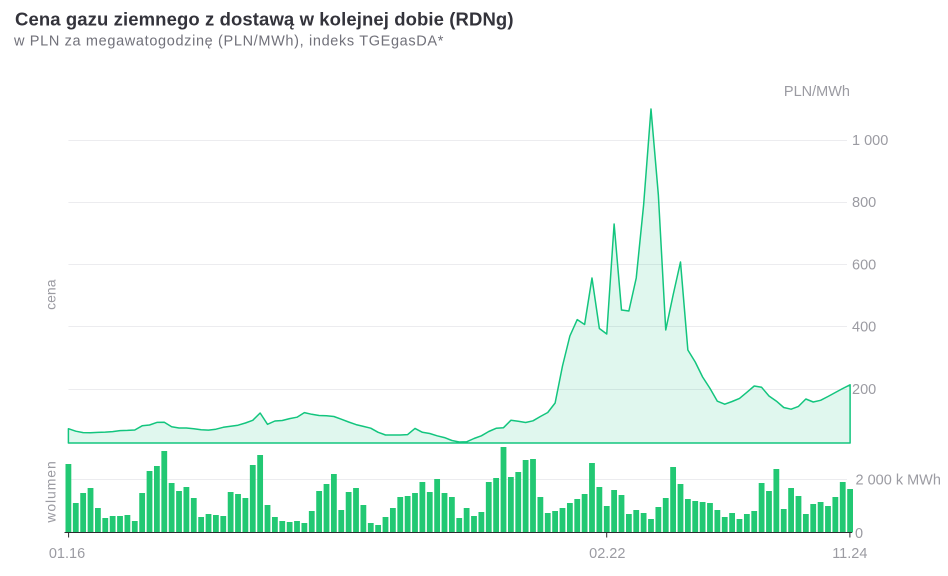 The height and width of the screenshot is (576, 948). I want to click on svg-text: 600, so click(864, 266).